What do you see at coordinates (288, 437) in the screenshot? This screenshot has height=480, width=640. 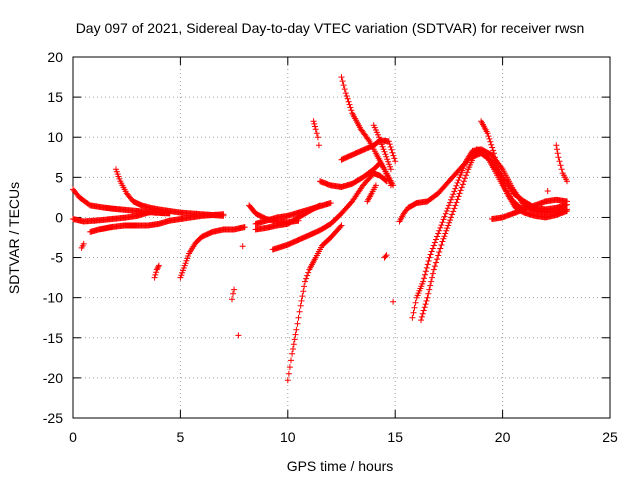 I see `x-tick-label: 10` at bounding box center [288, 437].